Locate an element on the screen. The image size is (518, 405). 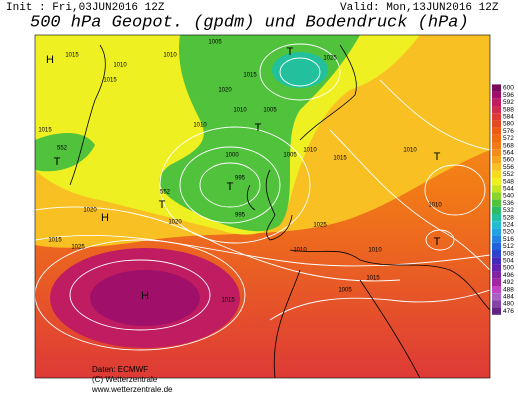
colorbar-label: 536 is located at coordinates (508, 203).